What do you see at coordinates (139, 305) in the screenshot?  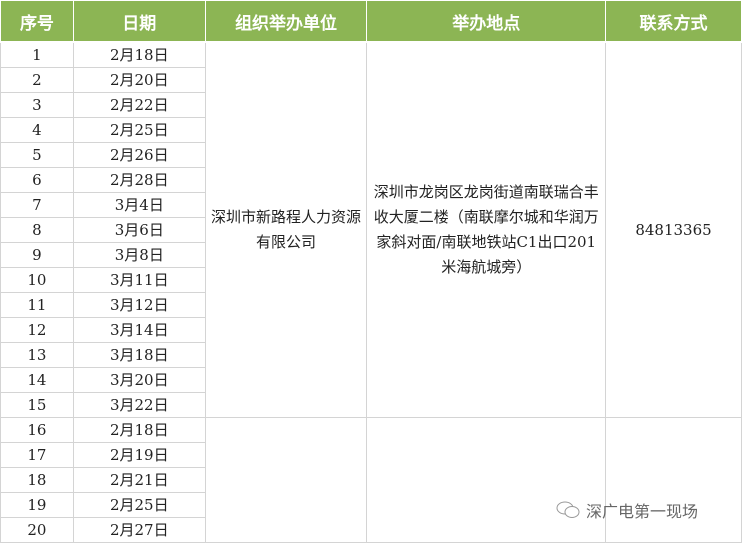 I see `row-date: 3月12日` at bounding box center [139, 305].